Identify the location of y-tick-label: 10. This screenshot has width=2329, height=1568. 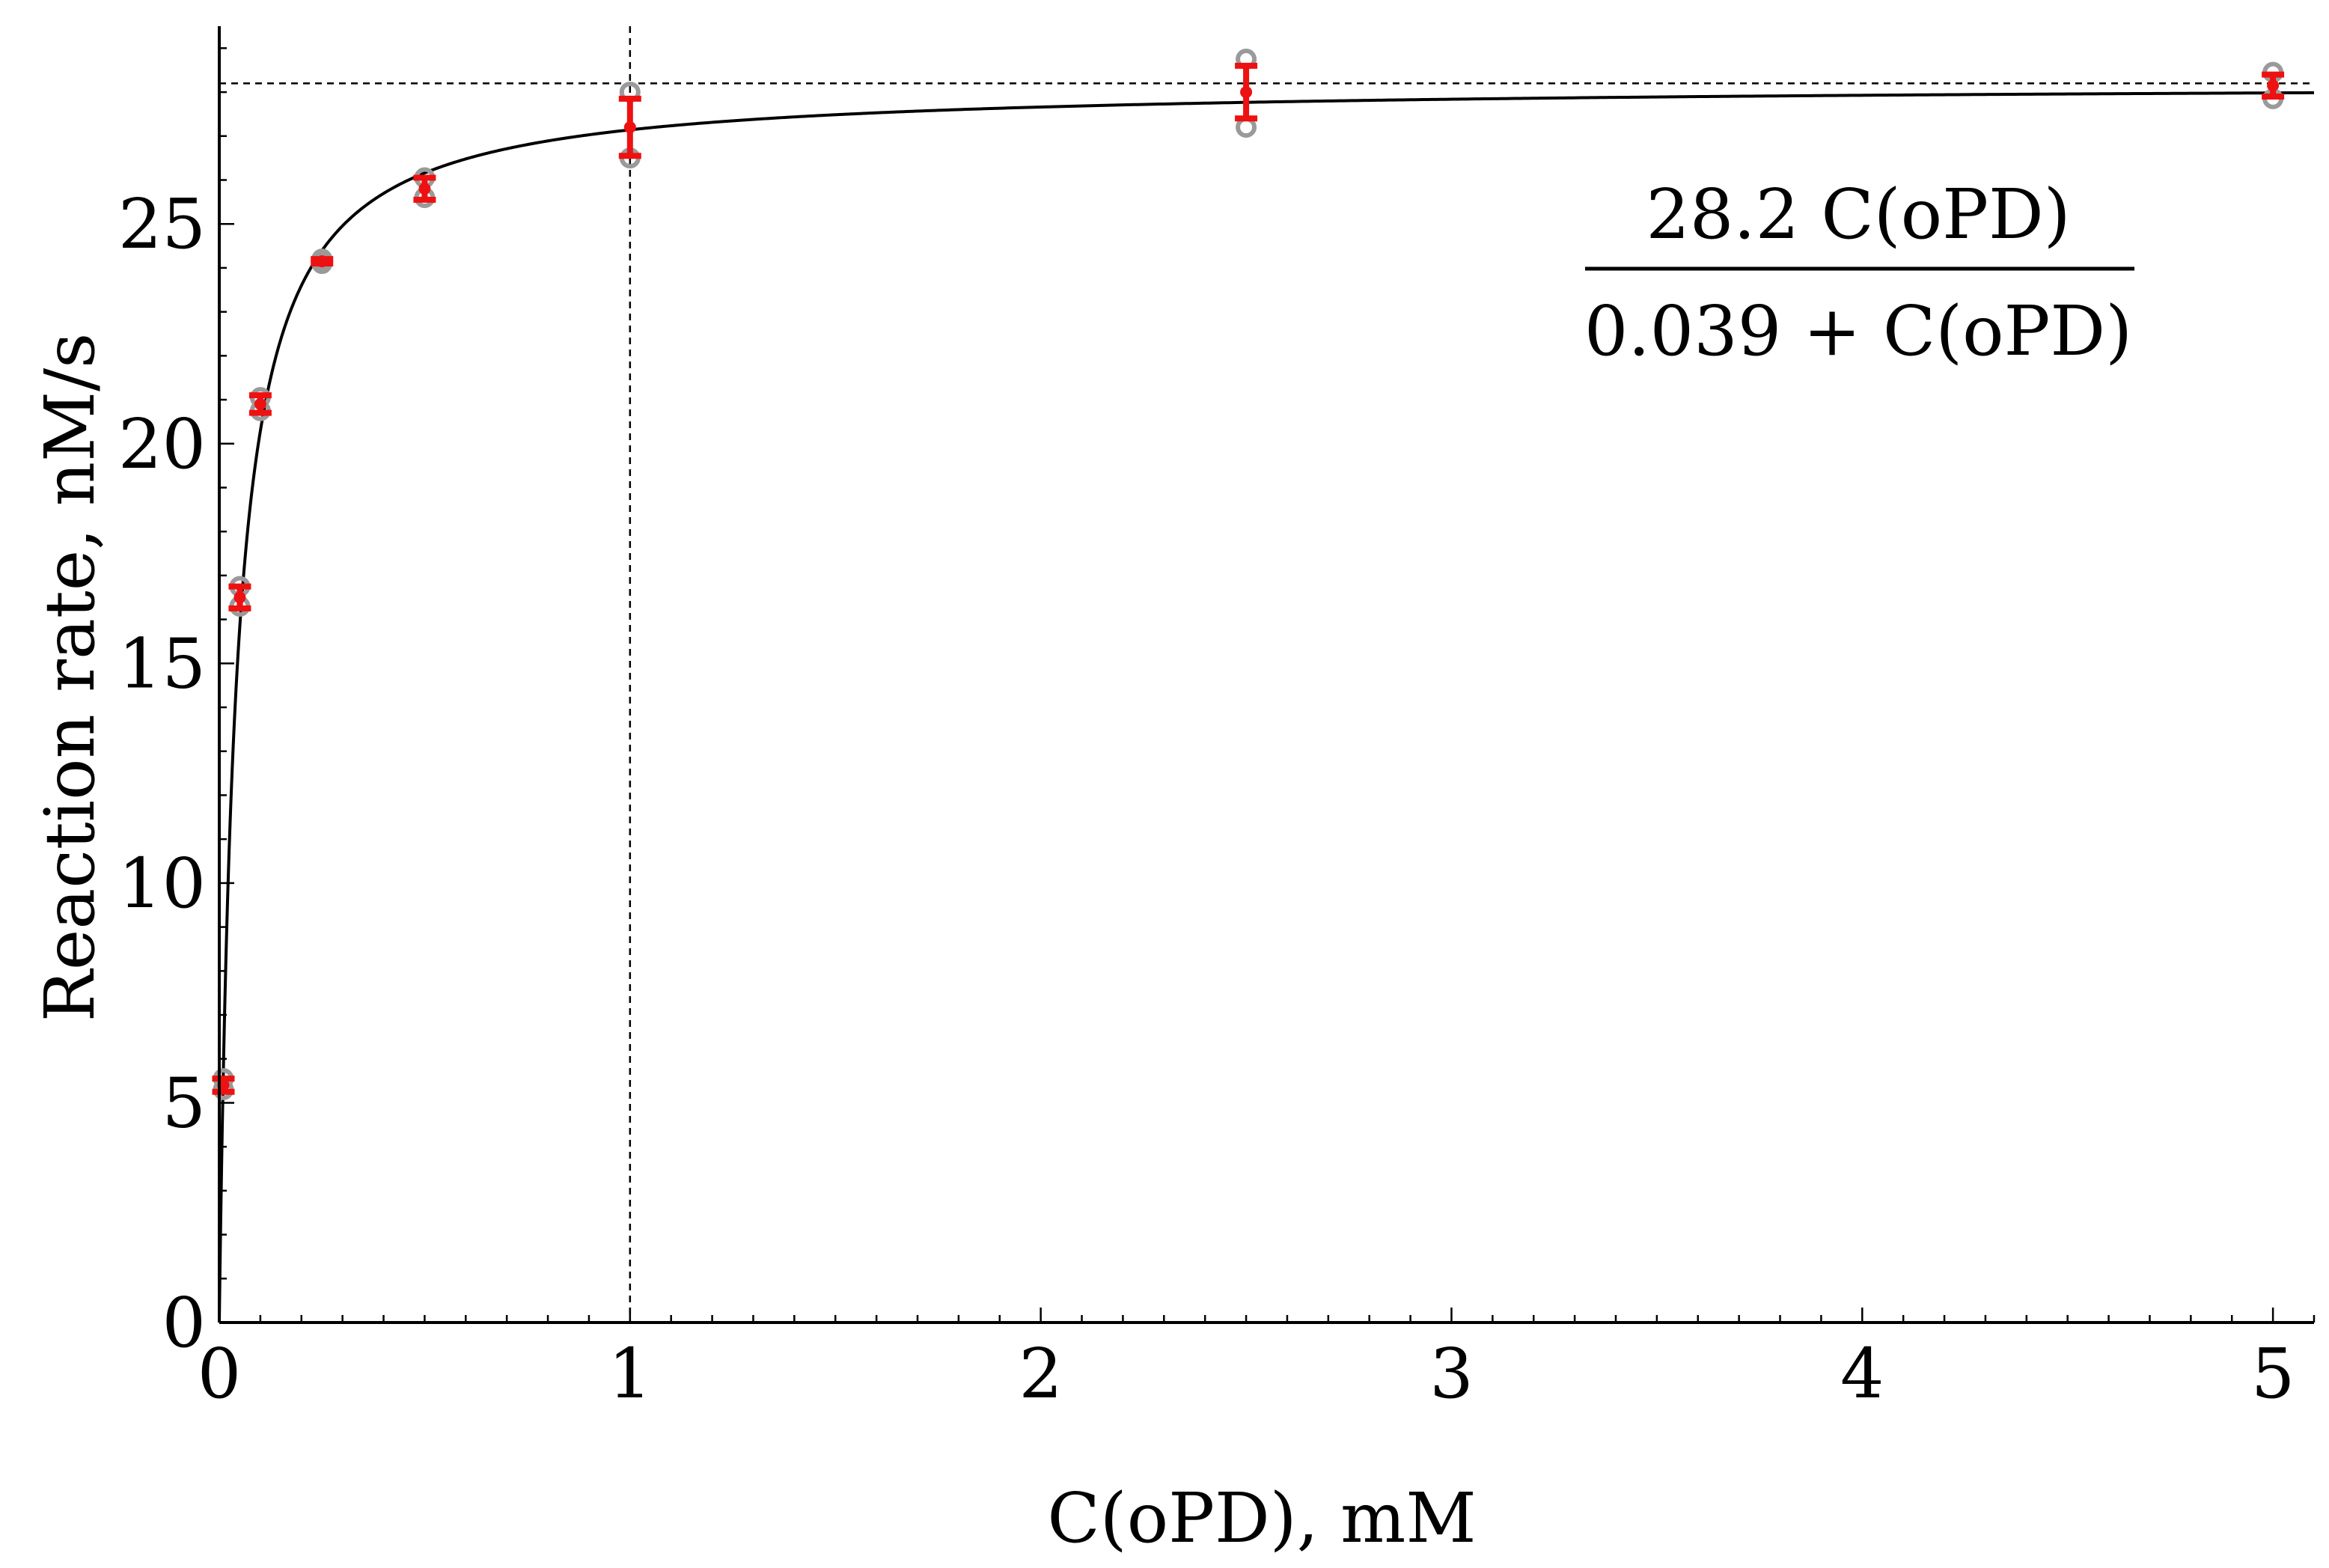
(162, 884).